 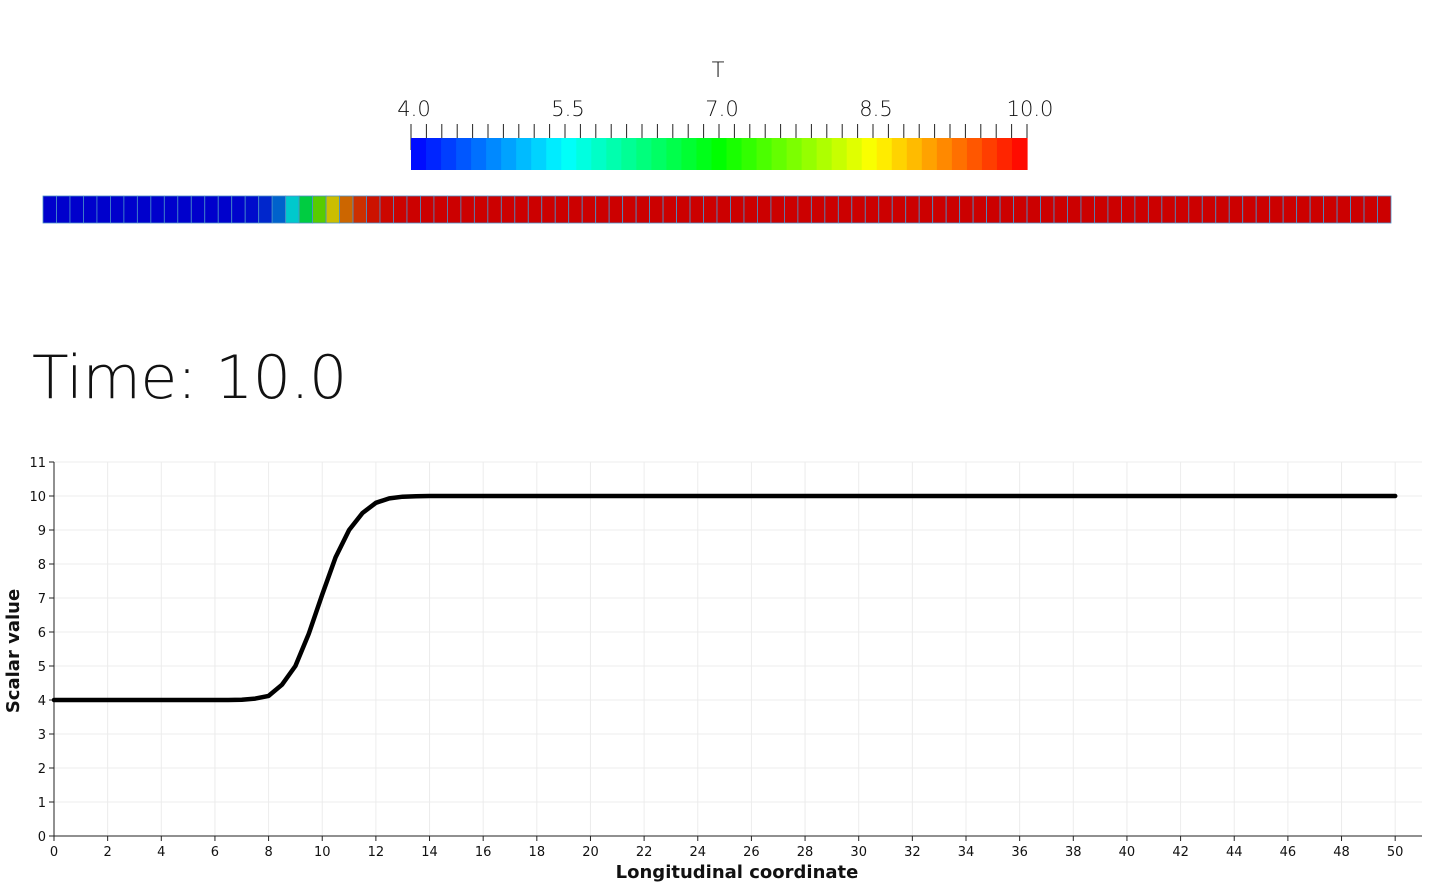 I want to click on x-tick-label: 46, so click(x=1288, y=852).